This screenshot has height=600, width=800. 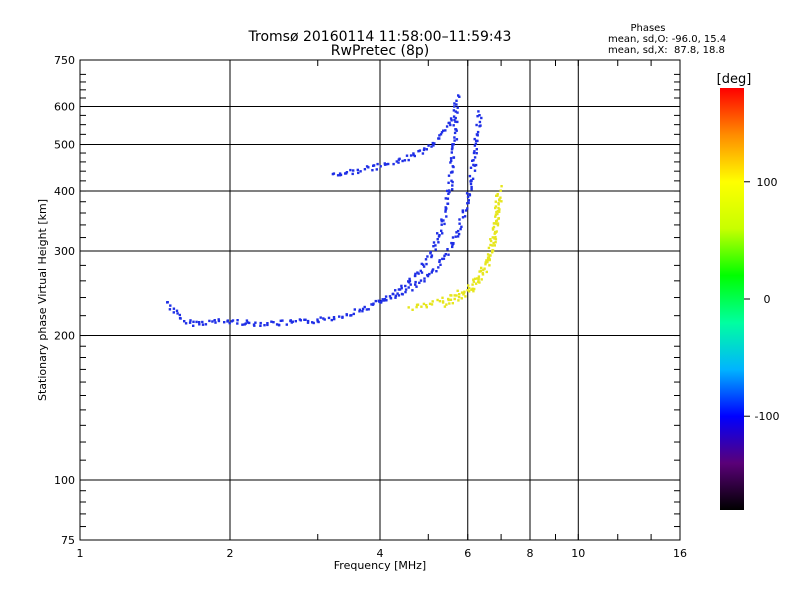 I want to click on colorbar-tick-label: -100, so click(x=767, y=416).